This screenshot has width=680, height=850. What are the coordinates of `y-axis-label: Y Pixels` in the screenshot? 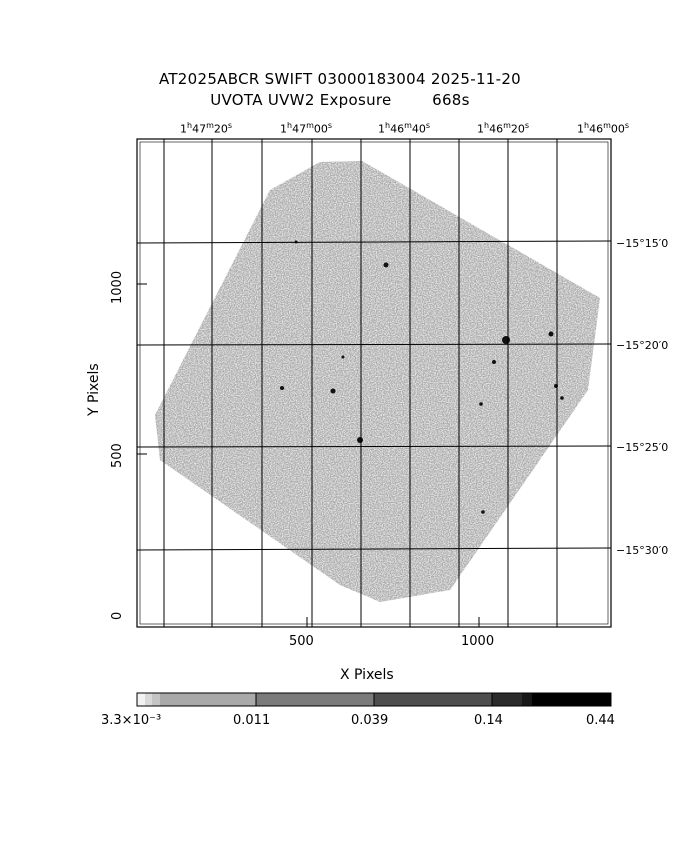 It's located at (94, 389).